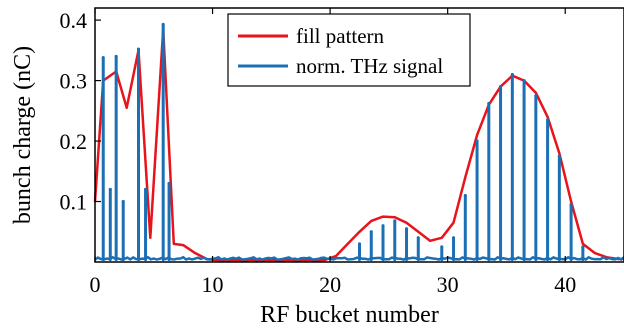 The image size is (624, 328). What do you see at coordinates (74, 141) in the screenshot?
I see `y-tick-label: 0.2` at bounding box center [74, 141].